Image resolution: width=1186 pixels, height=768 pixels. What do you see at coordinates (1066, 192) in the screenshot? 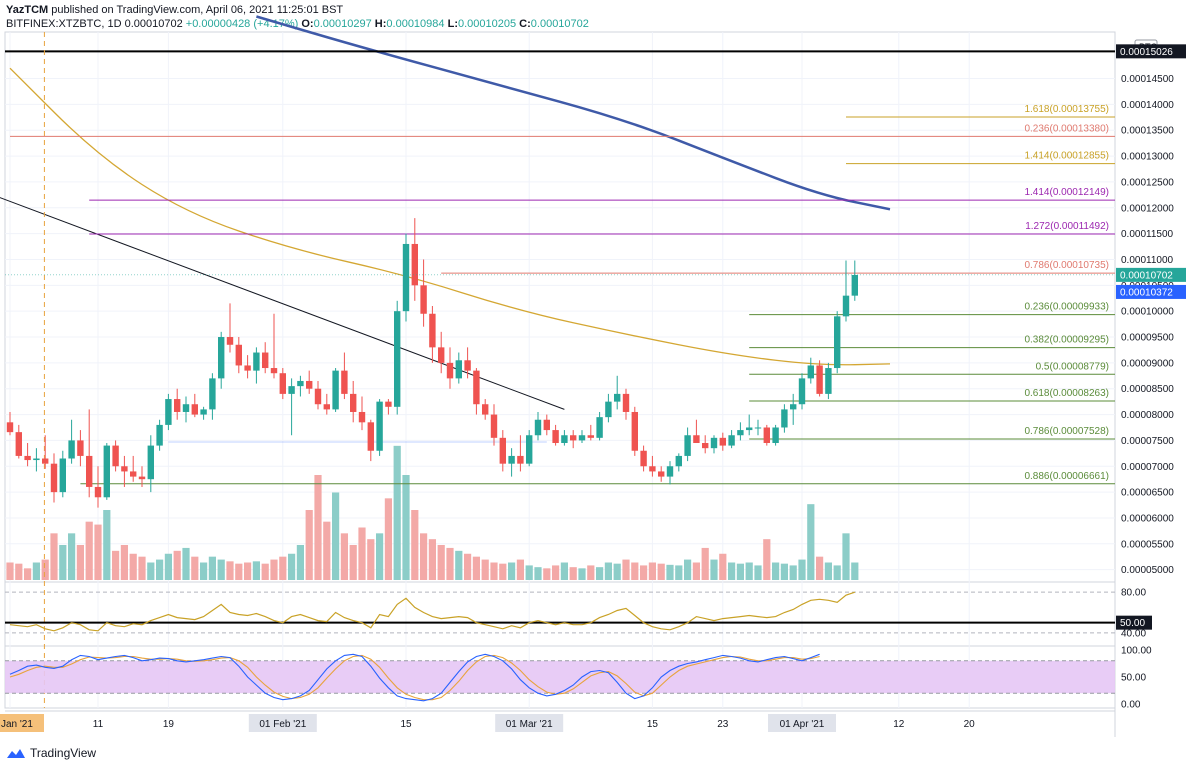
I see `fib-level-label: 1.414(0.00012149)` at bounding box center [1066, 192].